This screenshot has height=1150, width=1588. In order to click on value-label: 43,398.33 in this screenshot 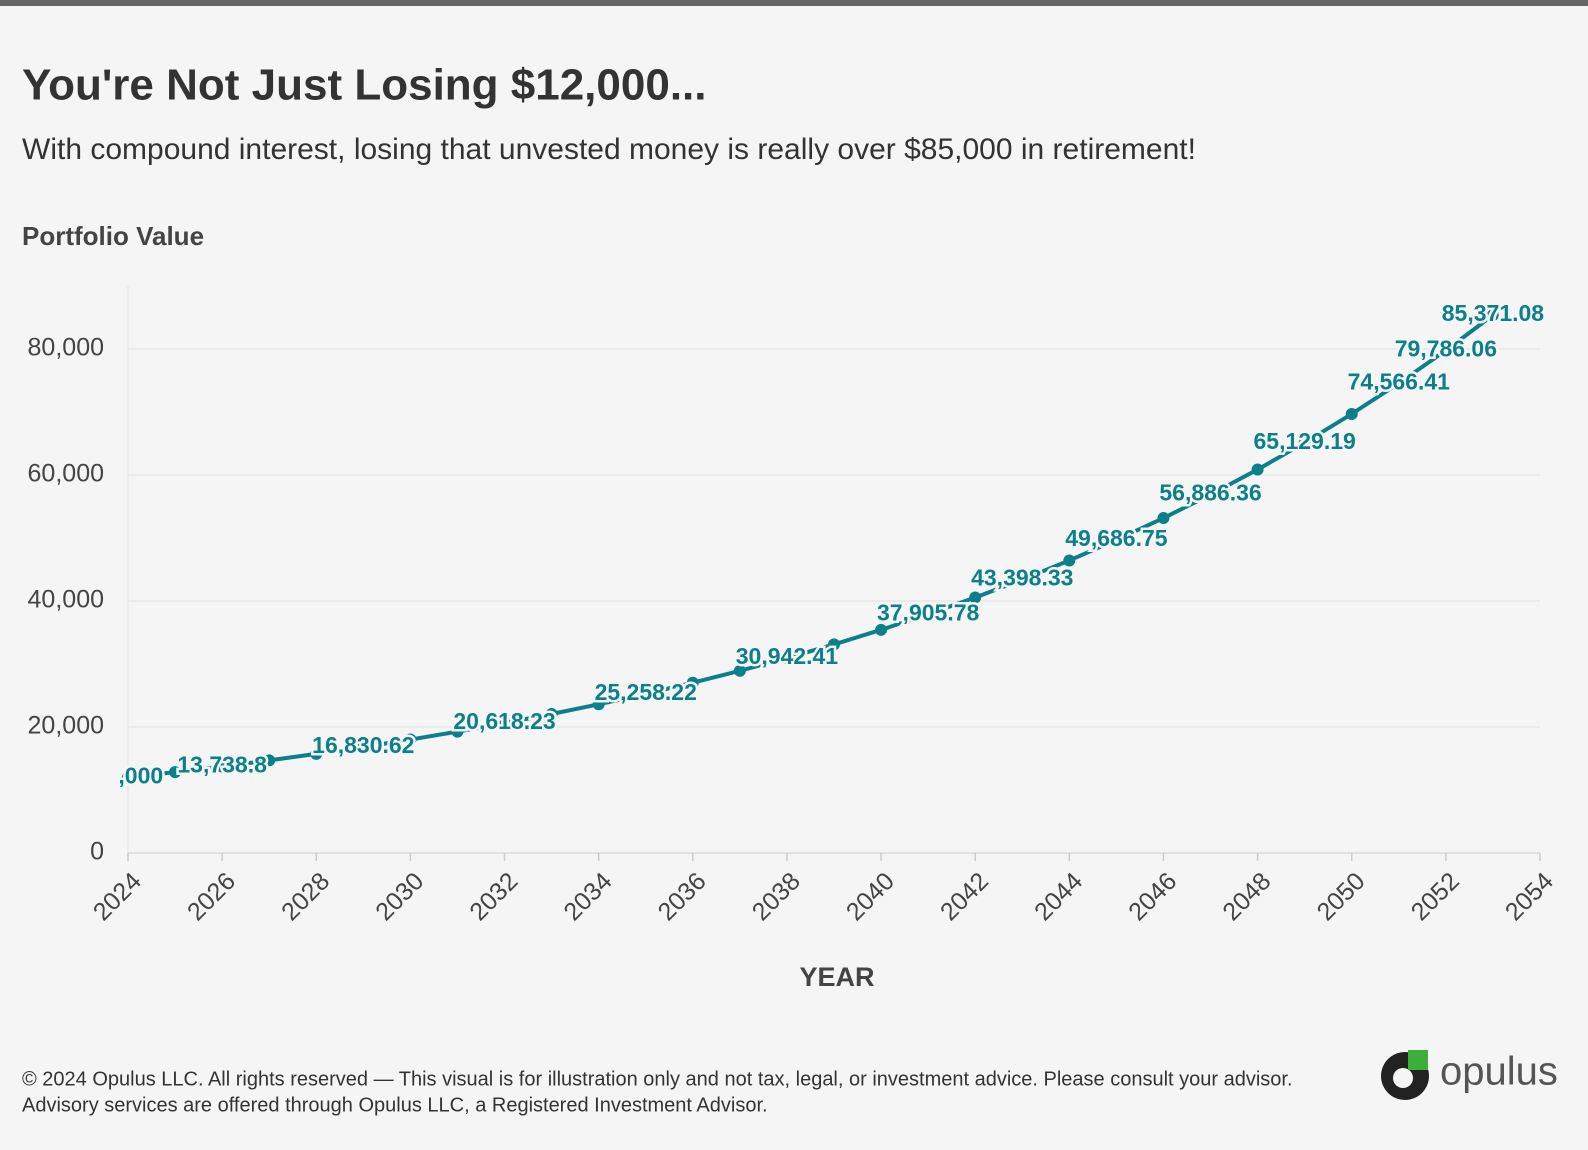, I will do `click(1022, 578)`.